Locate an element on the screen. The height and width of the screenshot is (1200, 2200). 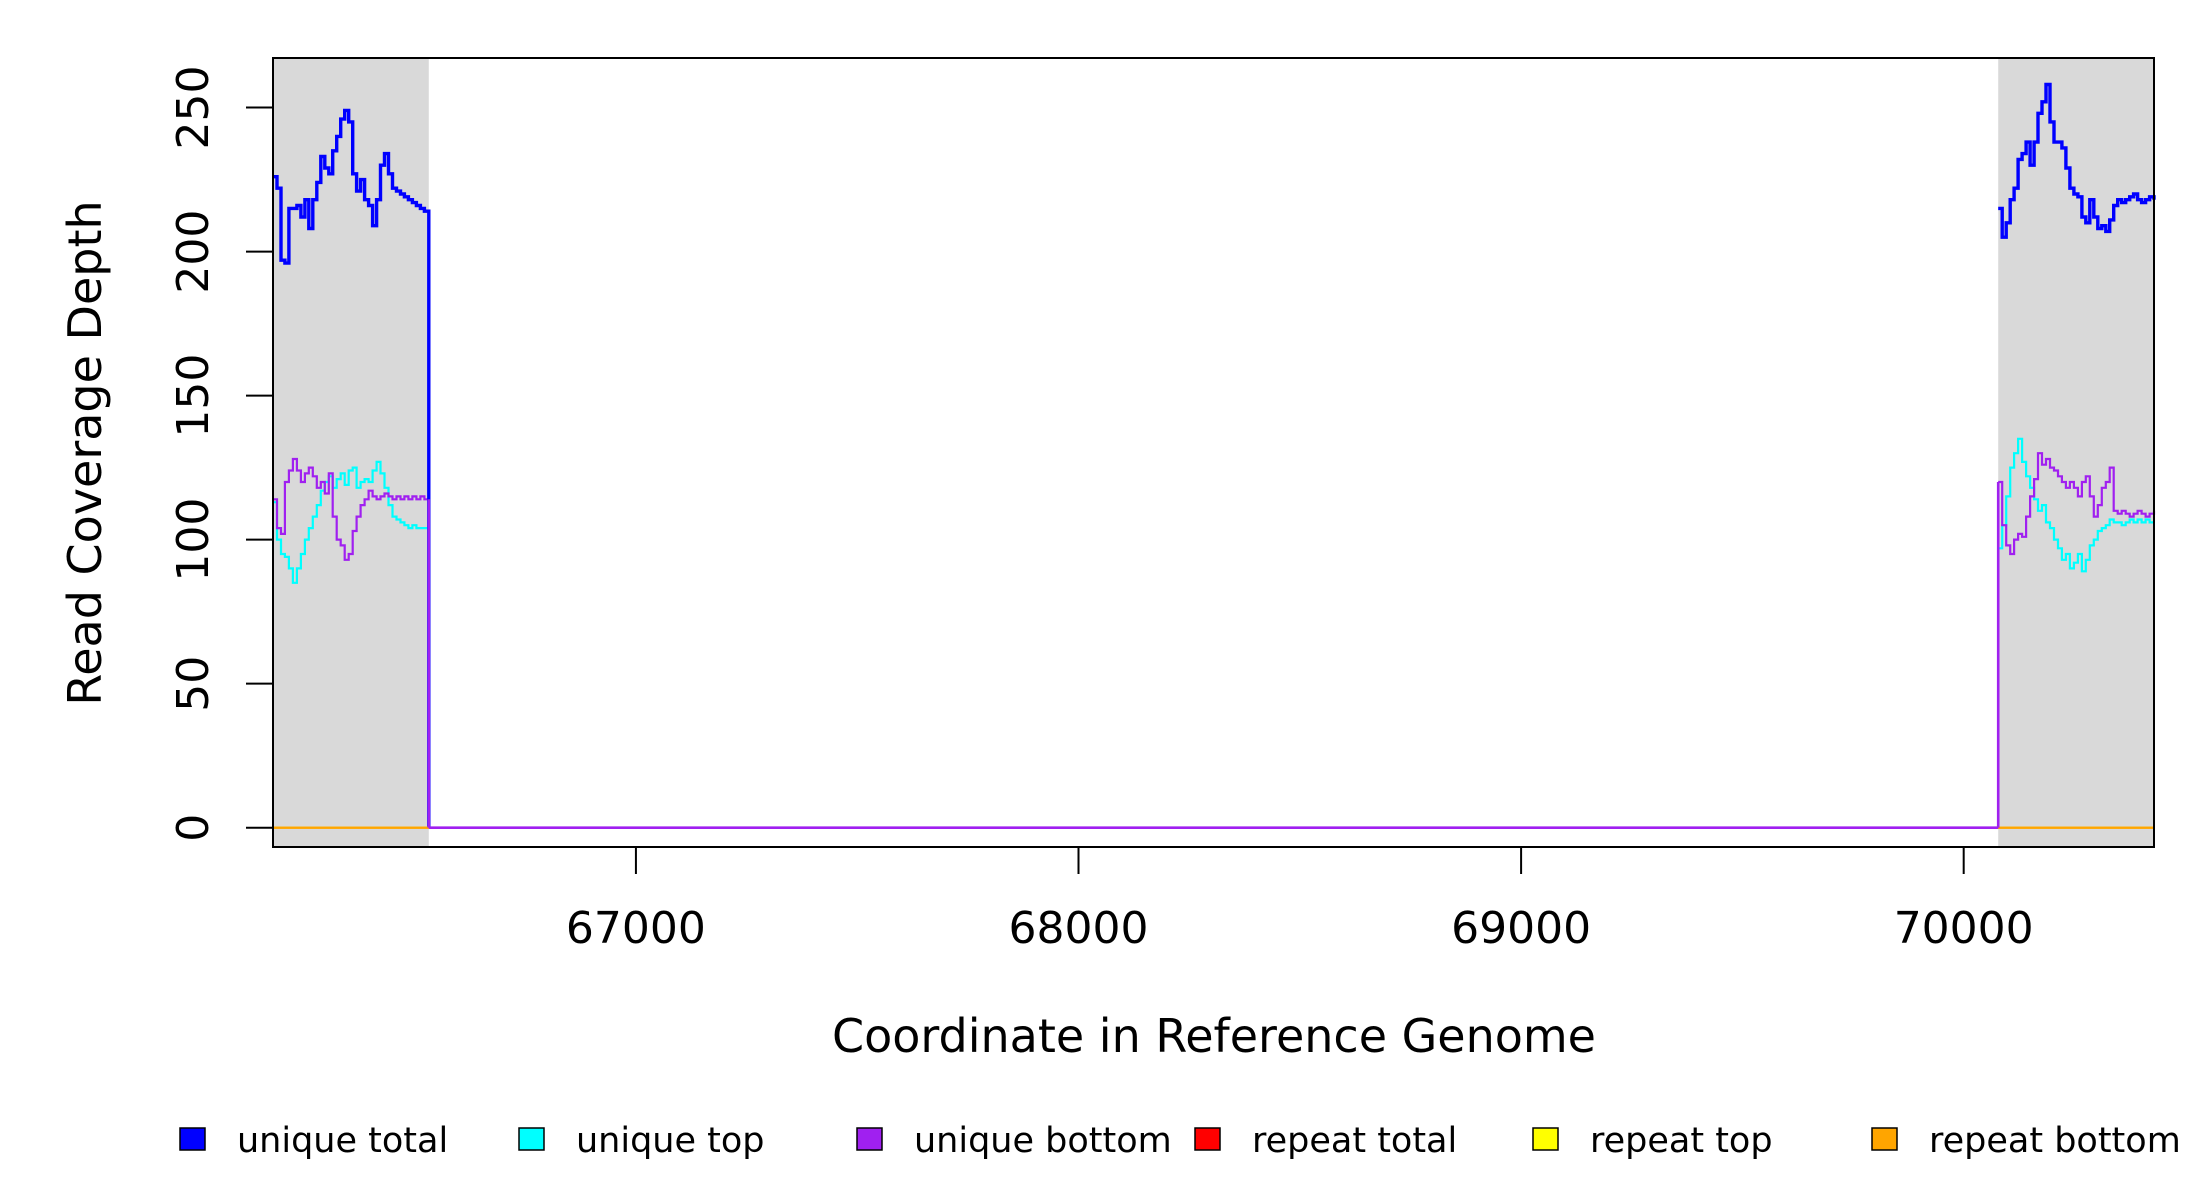
y-tick-label-100: 100 is located at coordinates (193, 540).